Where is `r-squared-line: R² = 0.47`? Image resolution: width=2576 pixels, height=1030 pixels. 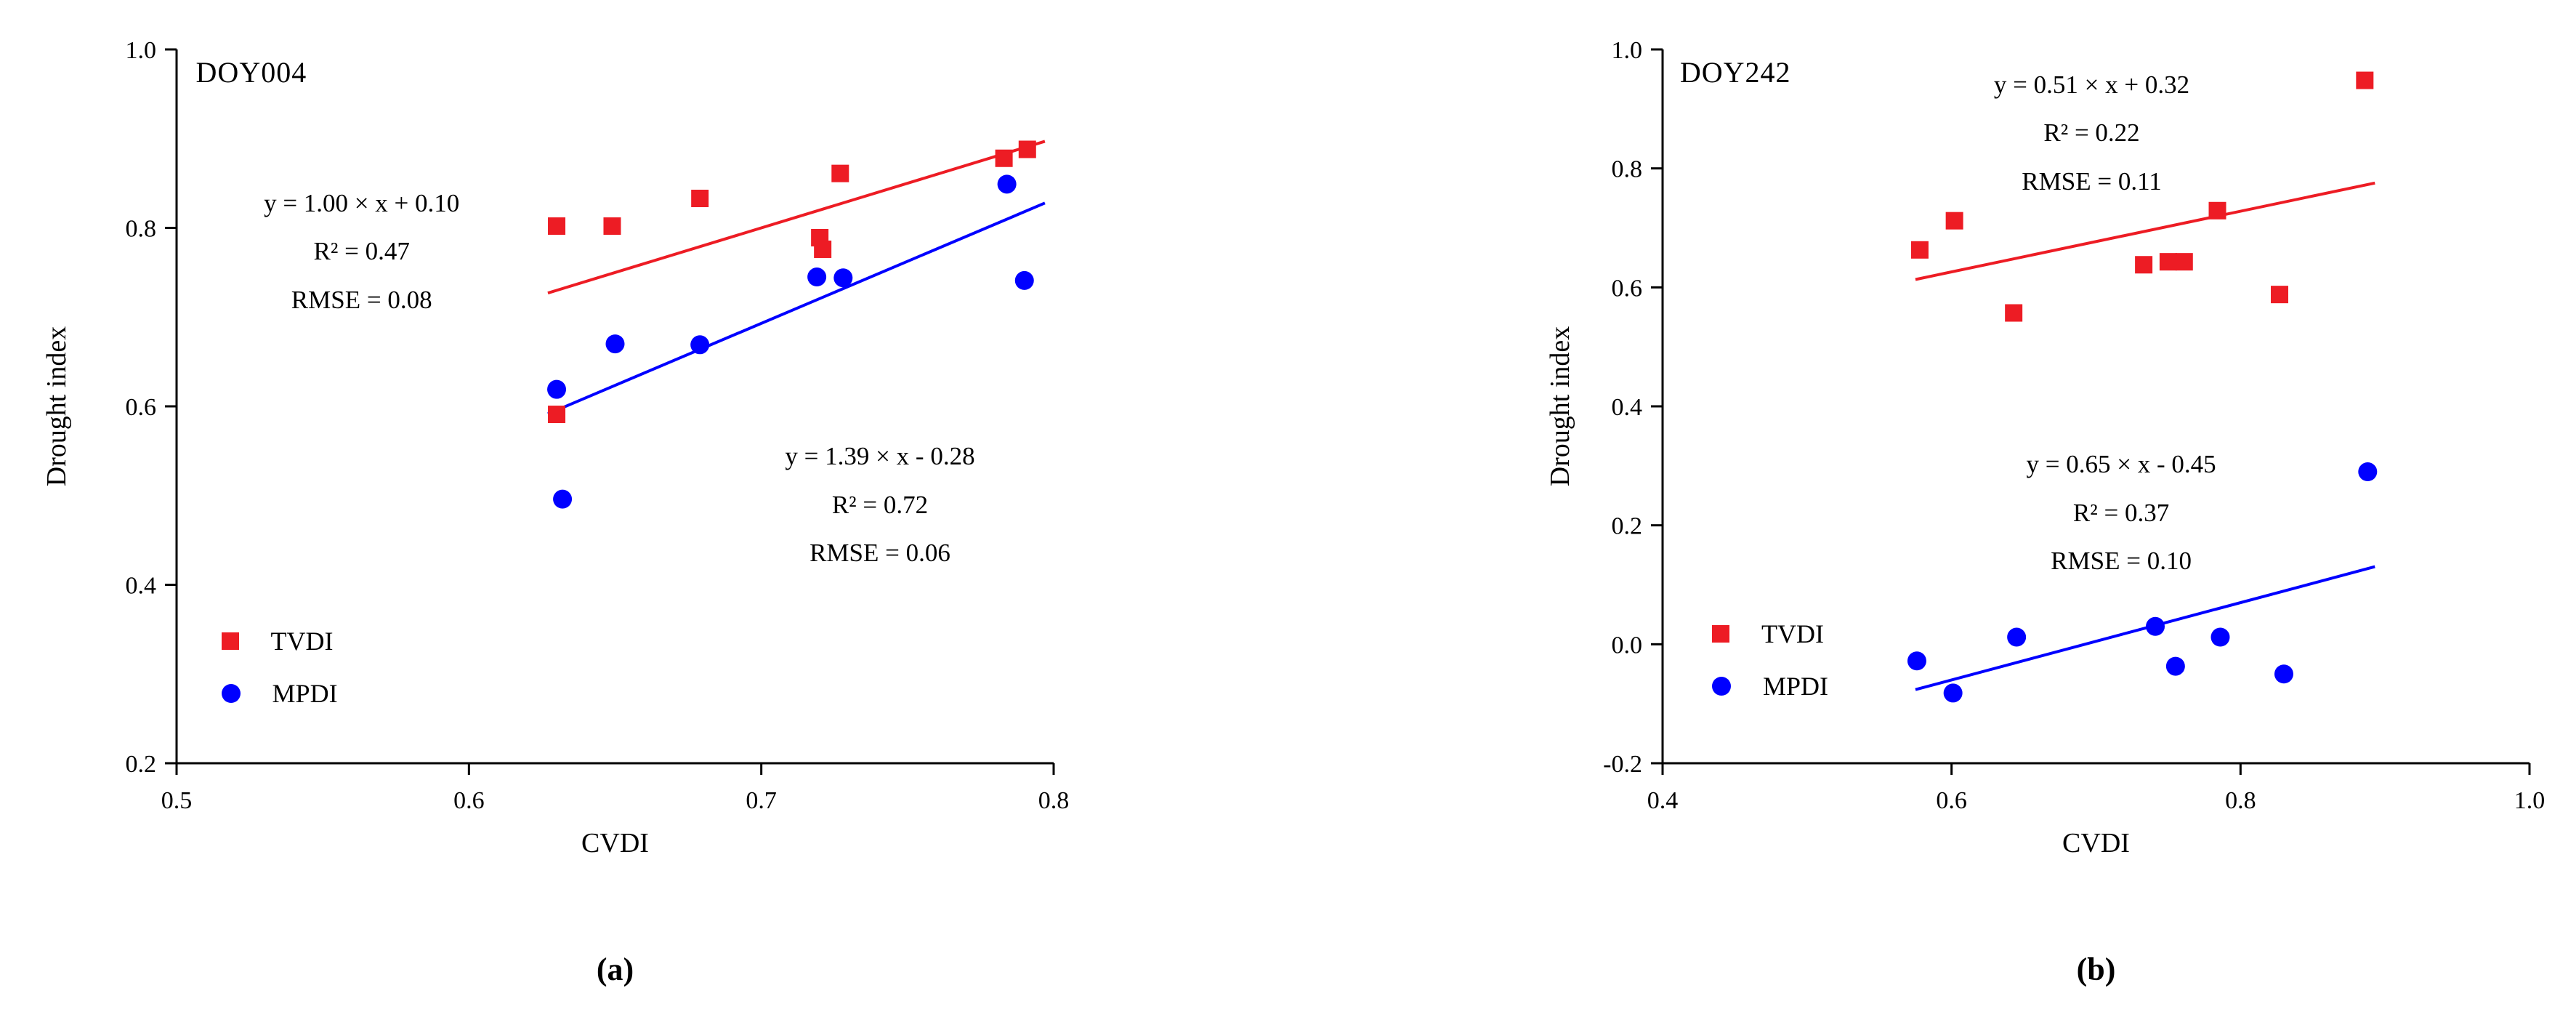 r-squared-line: R² = 0.47 is located at coordinates (362, 251).